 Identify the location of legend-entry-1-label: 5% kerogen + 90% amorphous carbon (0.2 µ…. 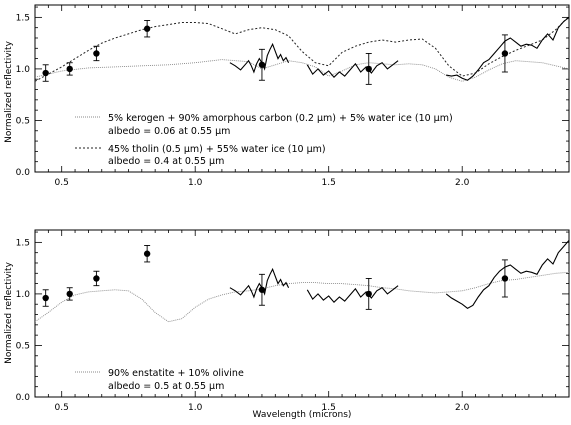
(280, 118).